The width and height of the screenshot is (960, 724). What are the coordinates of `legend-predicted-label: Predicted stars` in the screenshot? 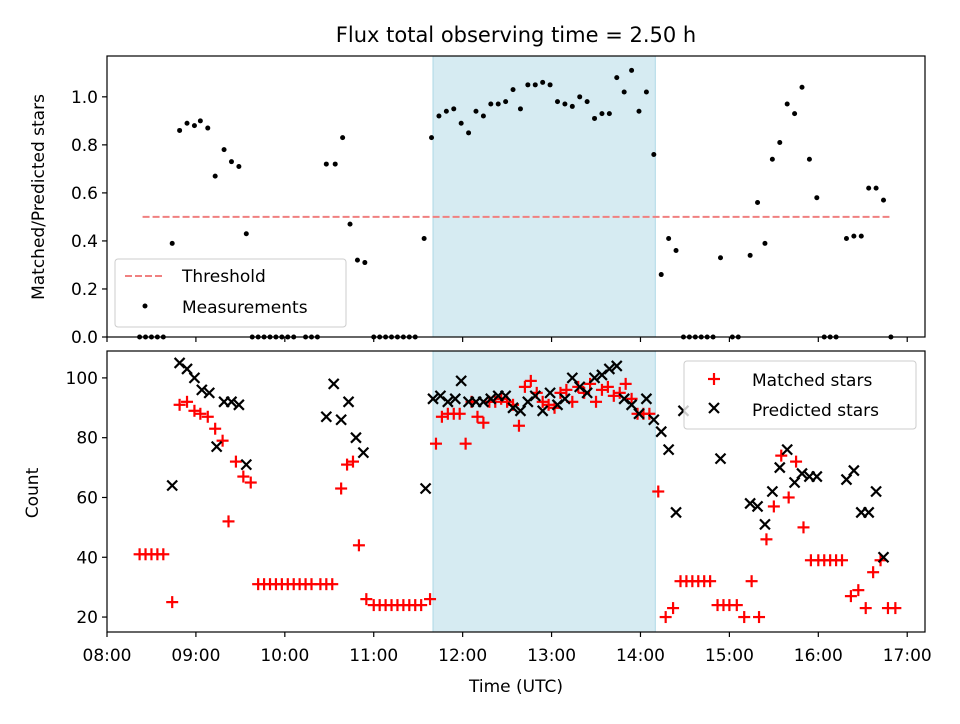 It's located at (815, 411).